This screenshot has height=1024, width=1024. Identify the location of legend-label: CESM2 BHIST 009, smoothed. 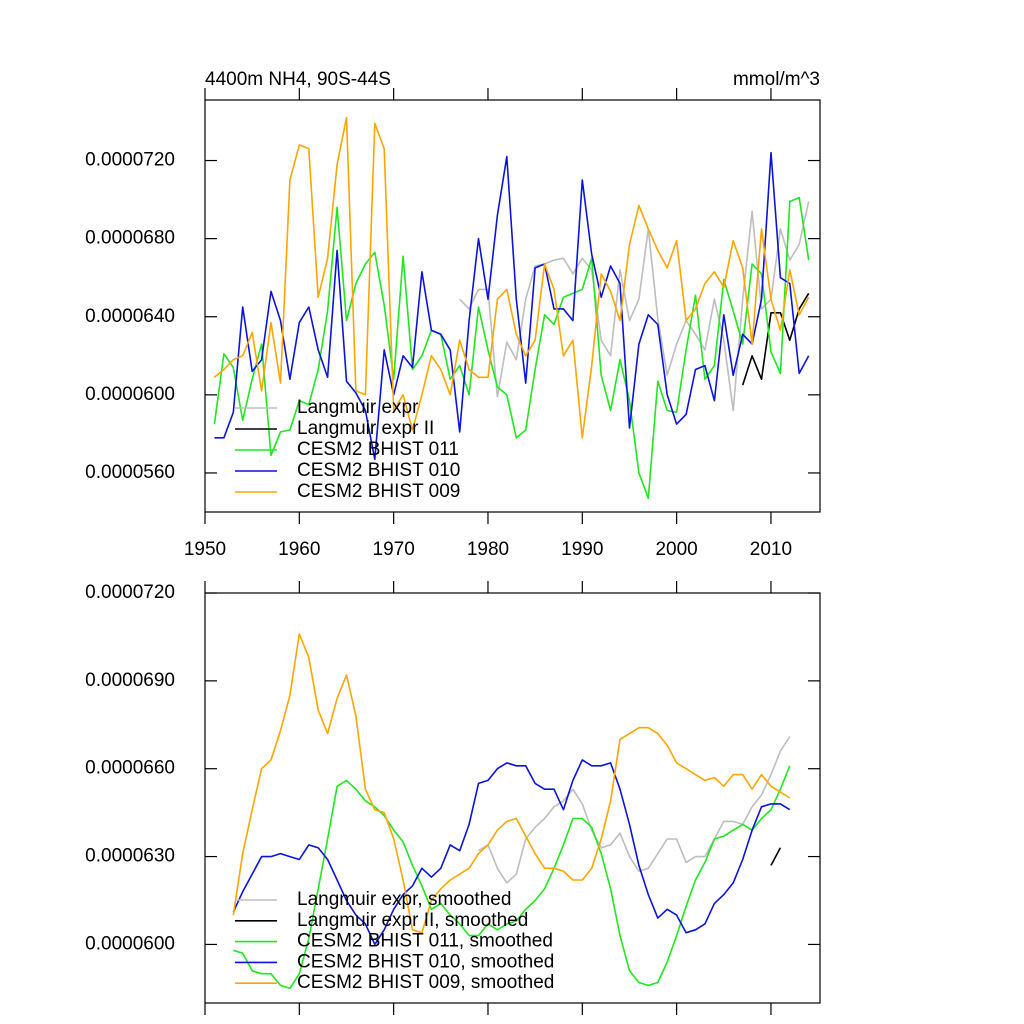
(425, 982).